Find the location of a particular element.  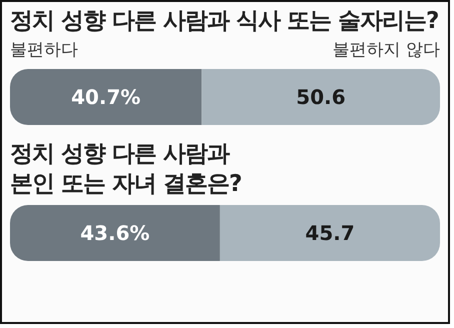

data-label: 40.7% is located at coordinates (106, 97).